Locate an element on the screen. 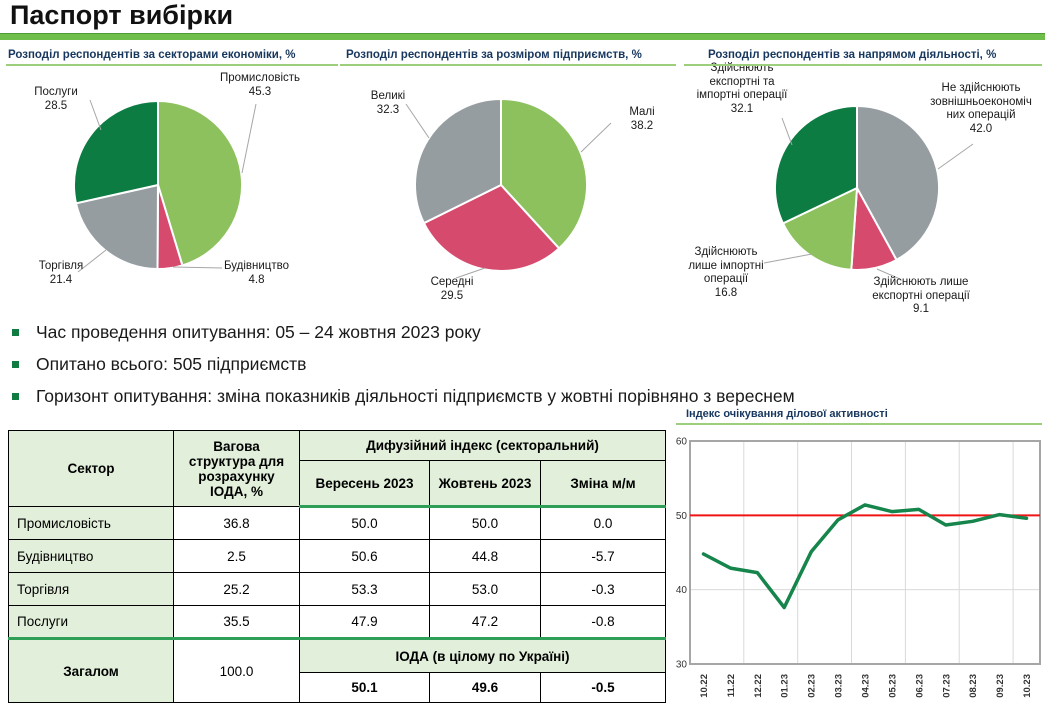 The image size is (1045, 706). table-cell: Загалом is located at coordinates (91, 670).